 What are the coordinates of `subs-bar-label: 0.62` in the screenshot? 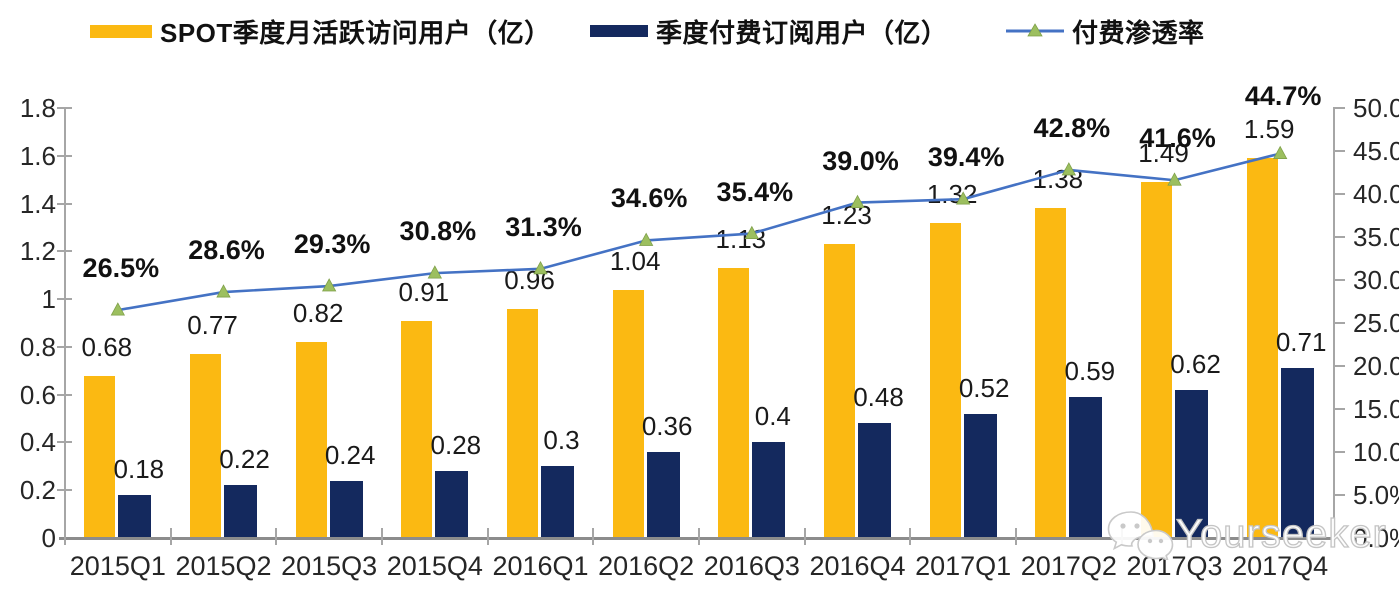 It's located at (1195, 363).